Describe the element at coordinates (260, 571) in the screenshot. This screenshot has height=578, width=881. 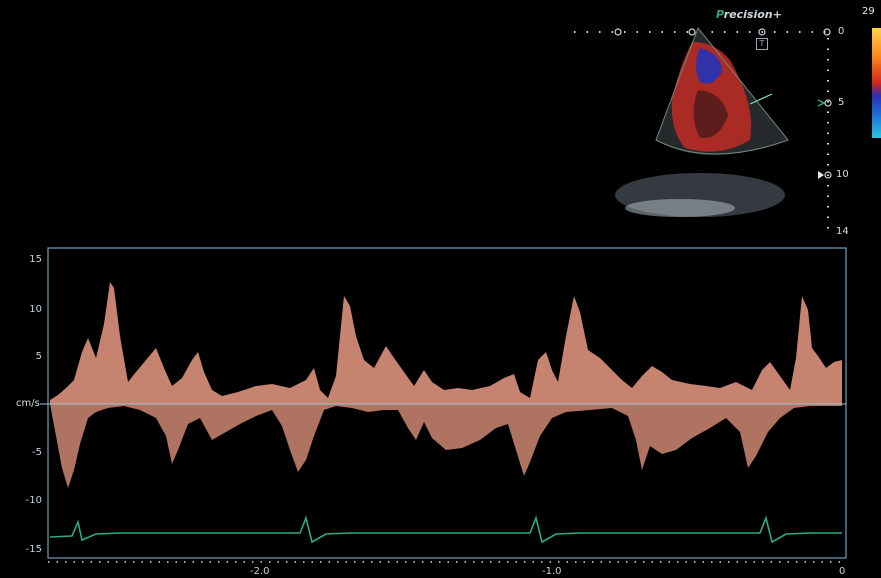
I see `x-tick-neg2: -2.0` at that location.